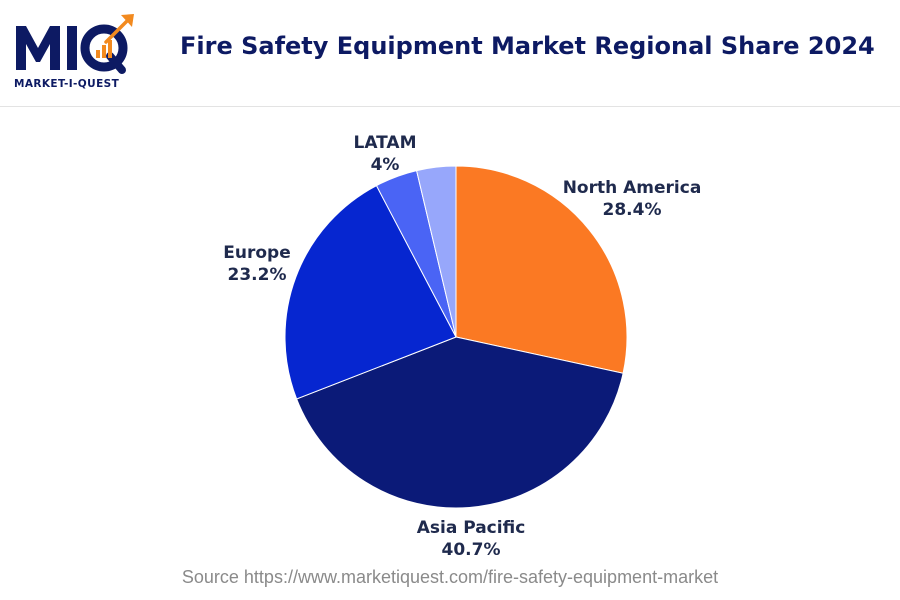 This screenshot has width=900, height=600. I want to click on slice-value-label: 28.4%, so click(632, 210).